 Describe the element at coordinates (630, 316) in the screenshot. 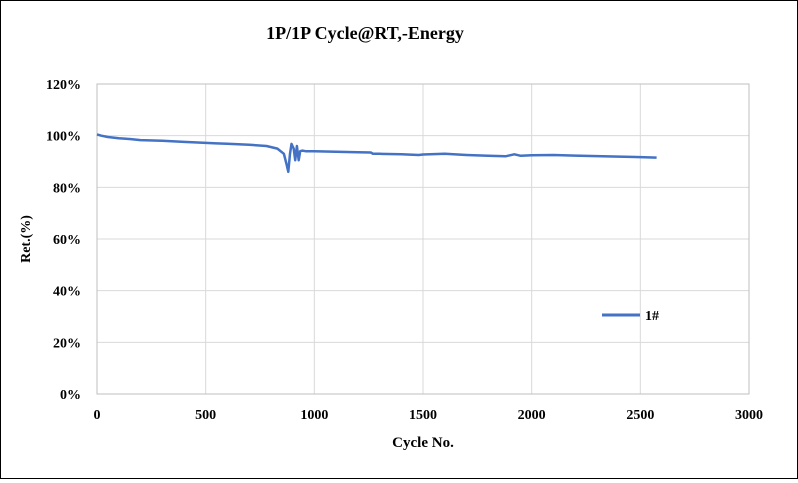

I see `legend: 1#` at that location.